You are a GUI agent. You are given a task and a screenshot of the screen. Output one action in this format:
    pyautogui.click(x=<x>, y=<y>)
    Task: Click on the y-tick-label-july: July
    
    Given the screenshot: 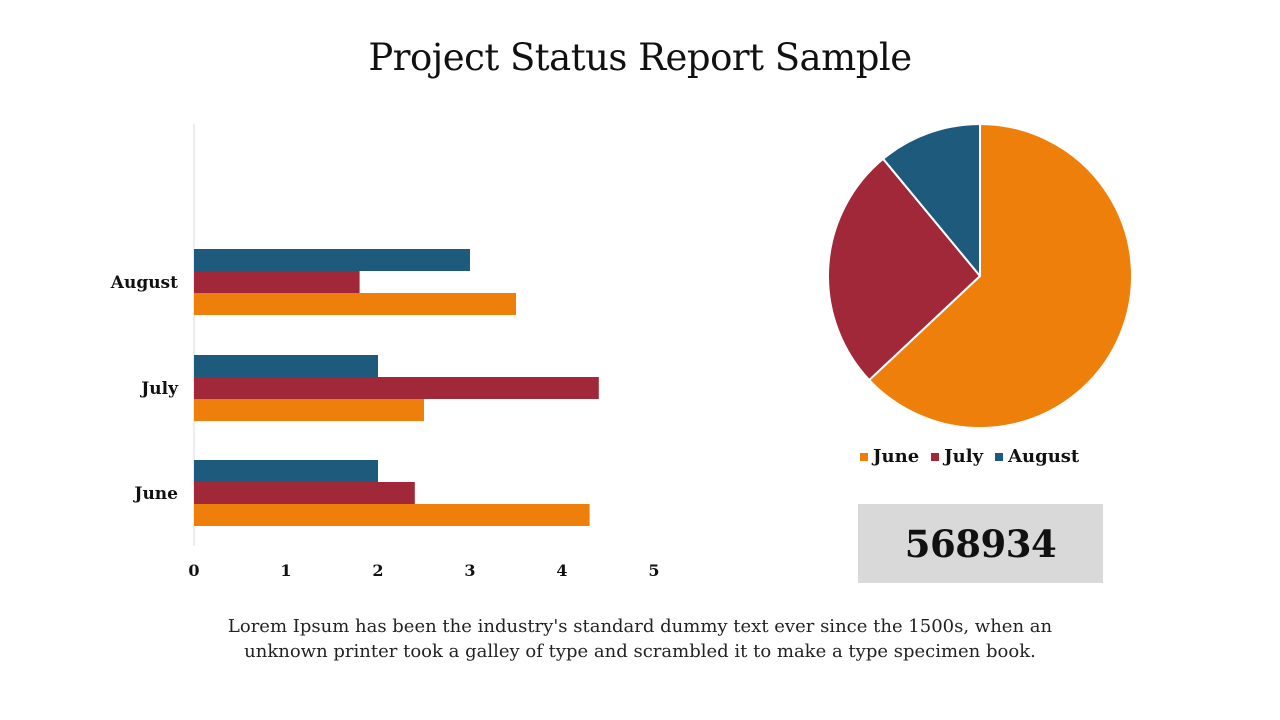 What is the action you would take?
    pyautogui.click(x=159, y=389)
    